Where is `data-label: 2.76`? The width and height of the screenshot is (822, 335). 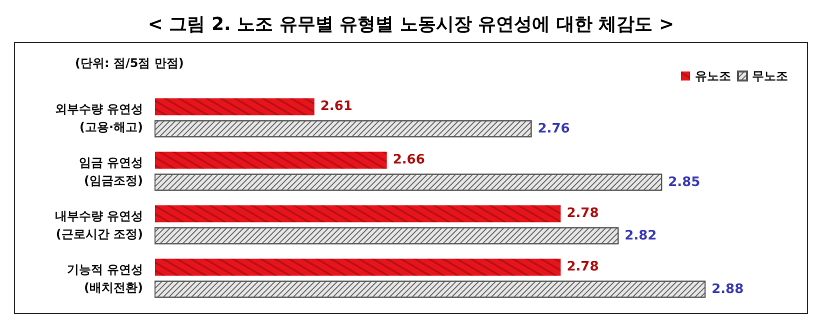
data-label: 2.76 is located at coordinates (554, 128).